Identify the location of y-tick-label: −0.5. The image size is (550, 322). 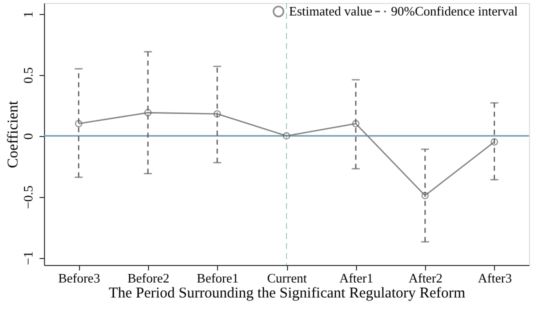
(28, 197).